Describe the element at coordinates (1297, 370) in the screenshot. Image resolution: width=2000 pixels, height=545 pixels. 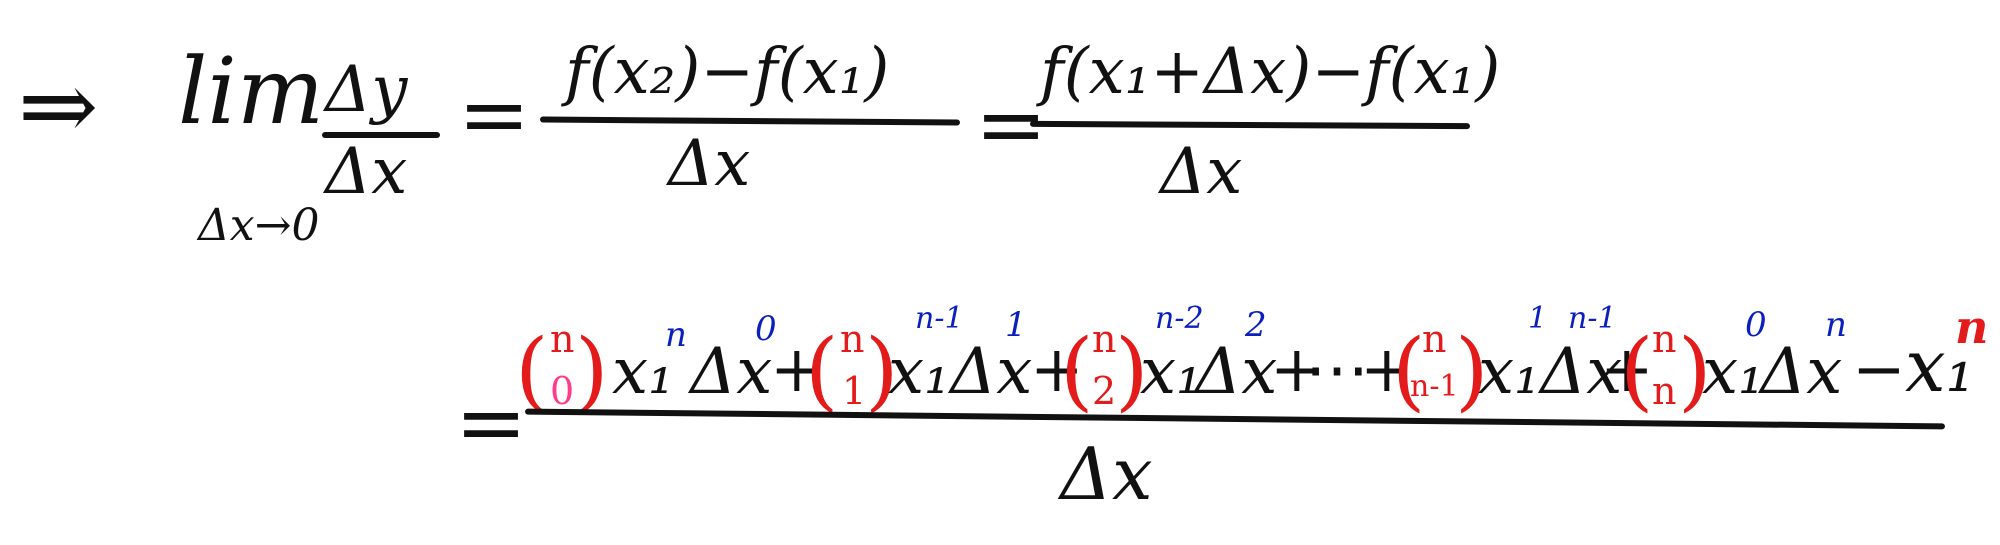
I see `plus-sign-3: +` at that location.